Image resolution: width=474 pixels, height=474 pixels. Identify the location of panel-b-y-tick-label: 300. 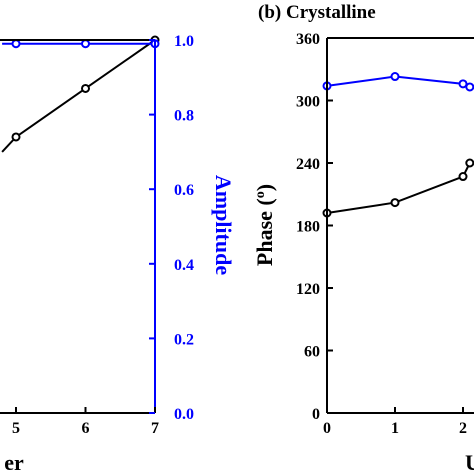
(308, 102).